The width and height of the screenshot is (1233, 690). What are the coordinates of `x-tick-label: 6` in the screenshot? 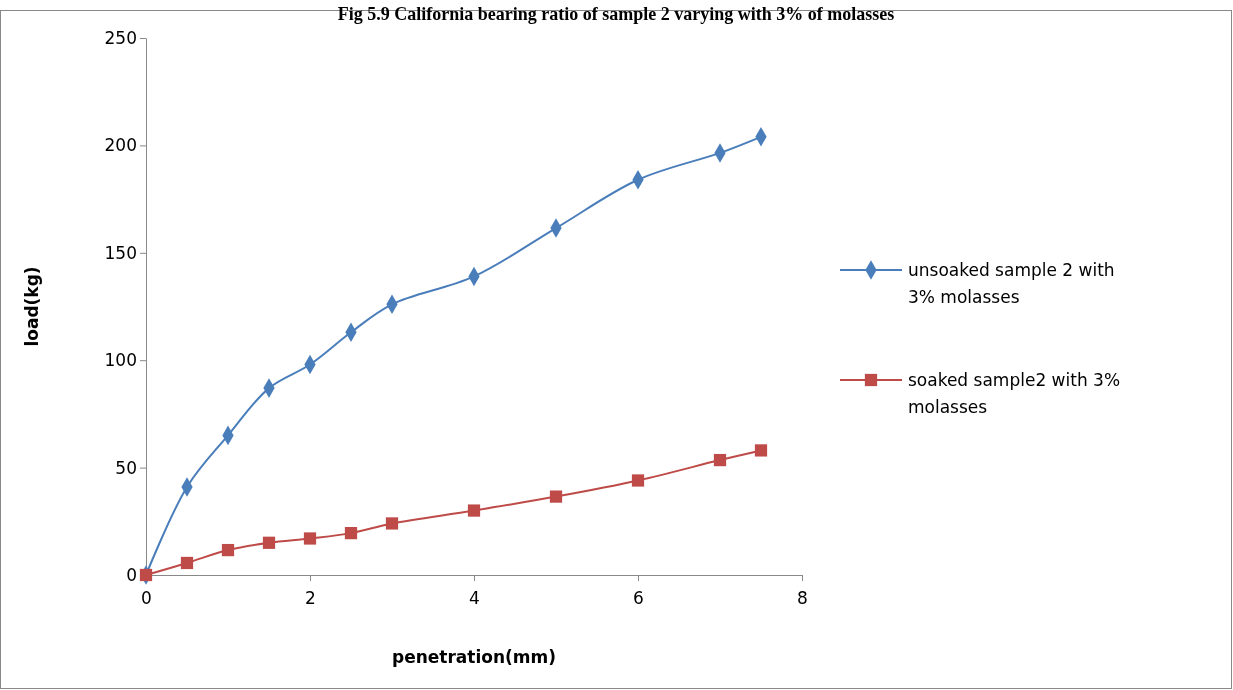 It's located at (638, 598).